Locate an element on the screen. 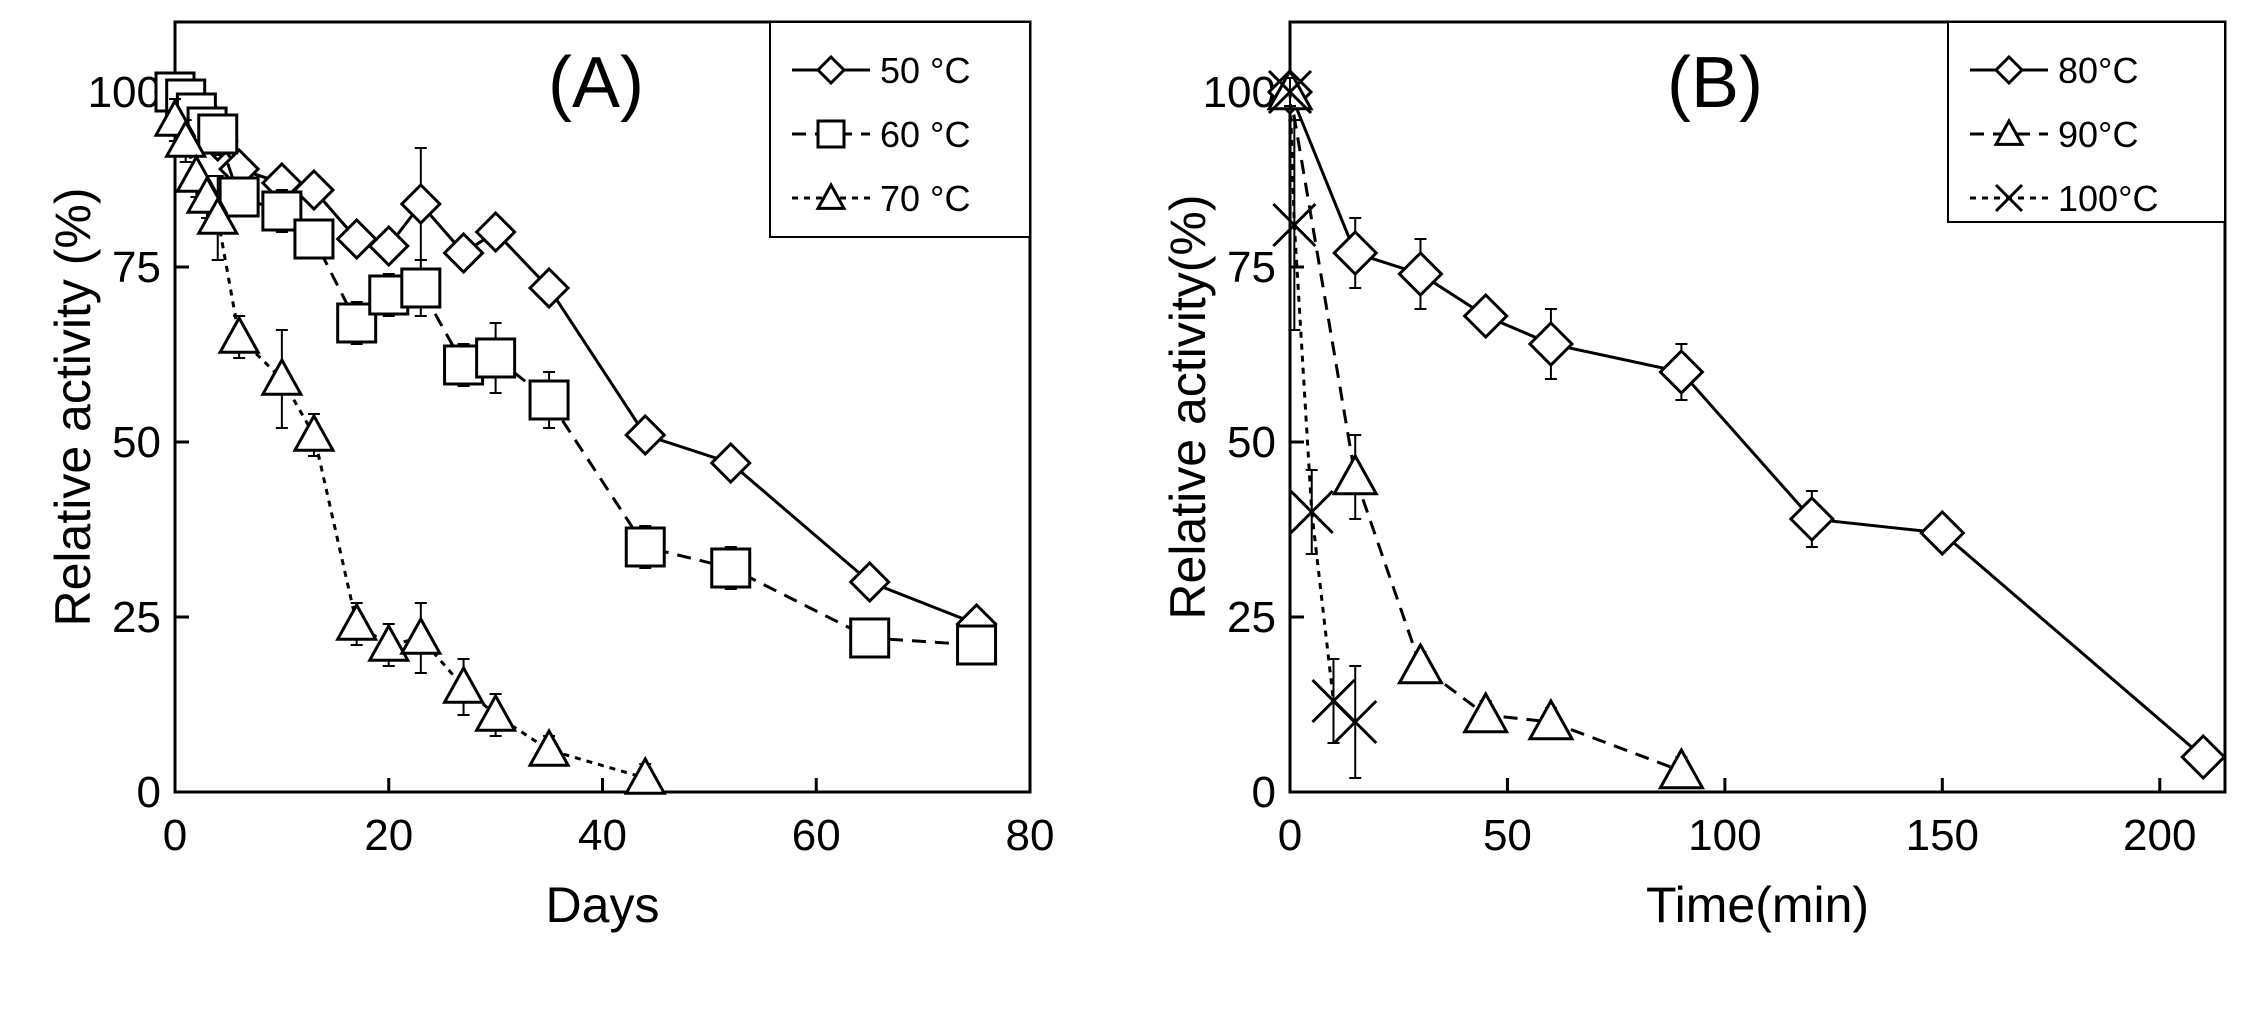 This screenshot has width=2248, height=1010. legend-marker-cross is located at coordinates (2009, 198).